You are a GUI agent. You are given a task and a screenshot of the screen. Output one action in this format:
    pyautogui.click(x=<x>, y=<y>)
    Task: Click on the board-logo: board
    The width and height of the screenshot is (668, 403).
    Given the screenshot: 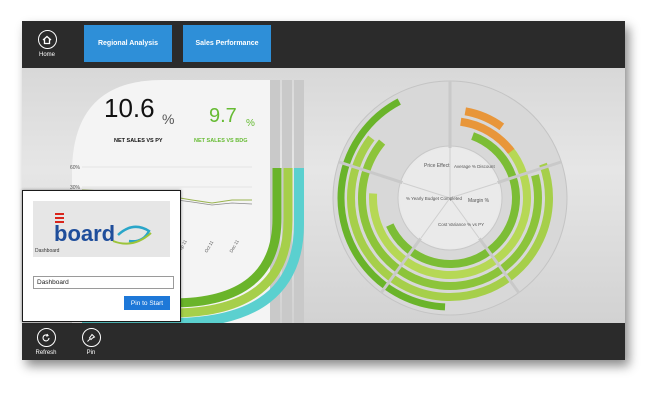 What is the action you would take?
    pyautogui.click(x=103, y=229)
    